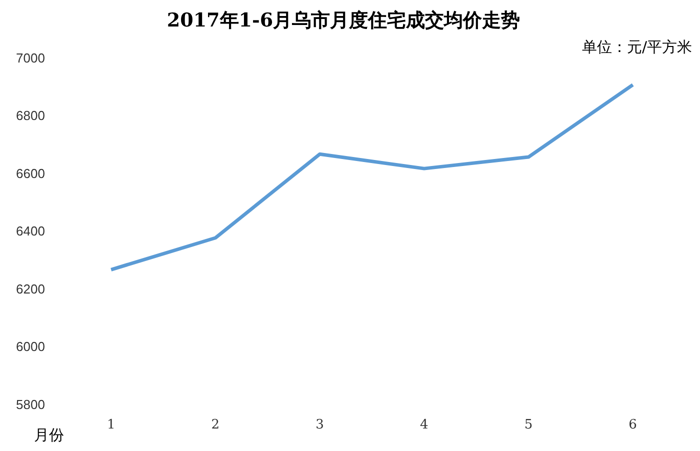  I want to click on text: 单位：元/平方米, so click(637, 47).